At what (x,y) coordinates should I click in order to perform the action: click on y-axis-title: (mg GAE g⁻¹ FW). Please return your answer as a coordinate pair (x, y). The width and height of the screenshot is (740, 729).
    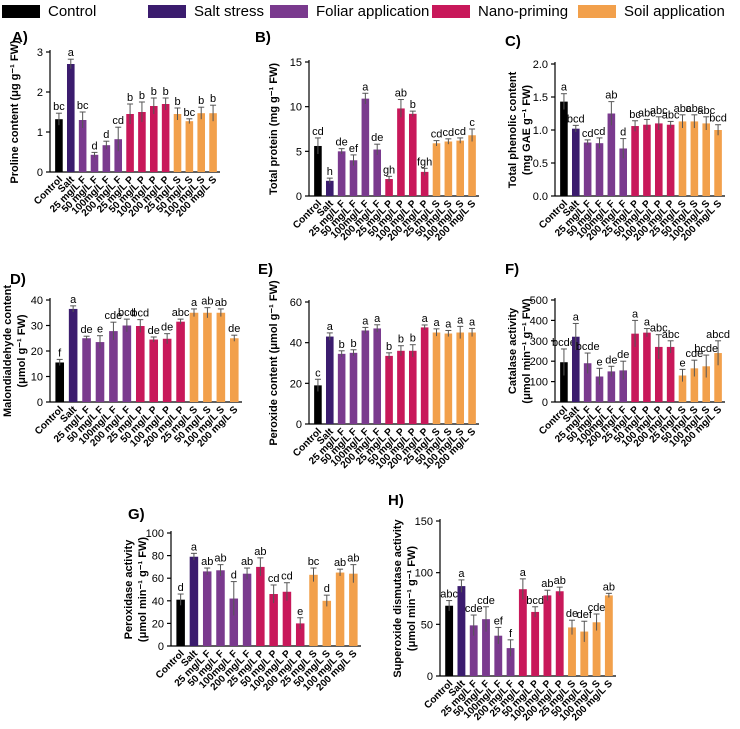
    Looking at the image, I should click on (527, 130).